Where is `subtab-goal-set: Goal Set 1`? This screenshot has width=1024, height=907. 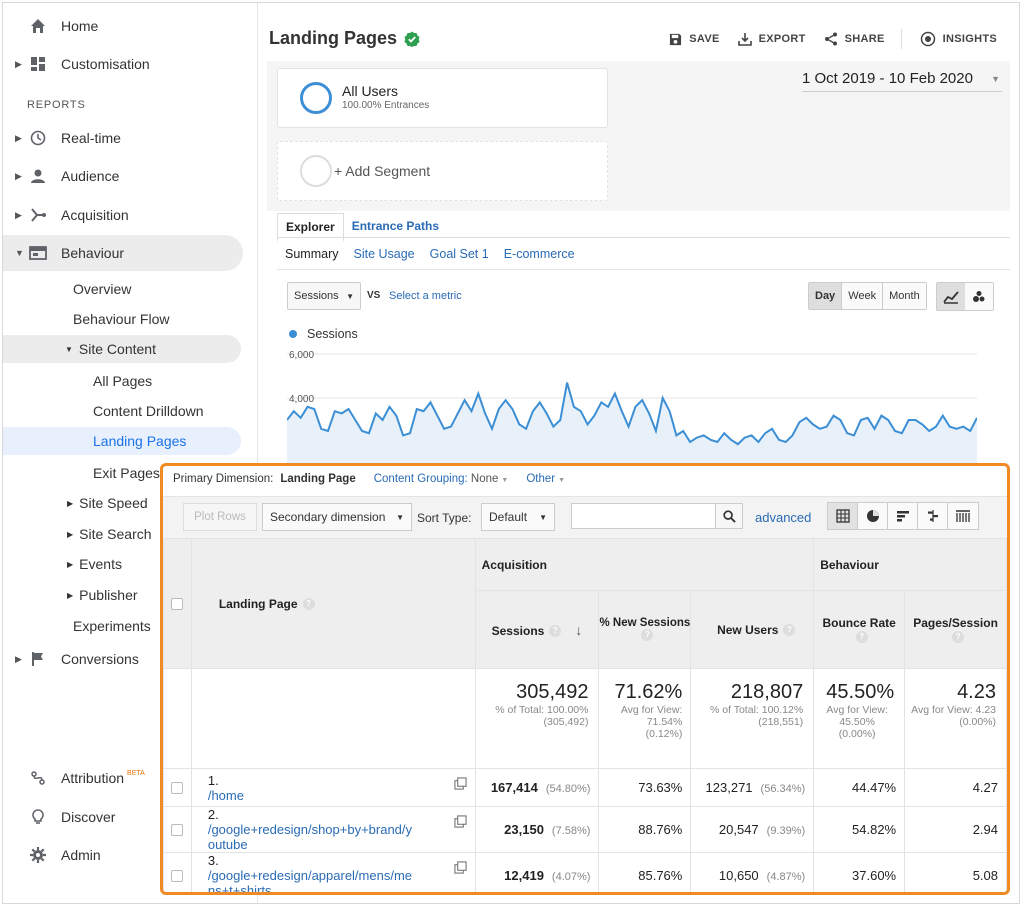
subtab-goal-set: Goal Set 1 is located at coordinates (459, 254).